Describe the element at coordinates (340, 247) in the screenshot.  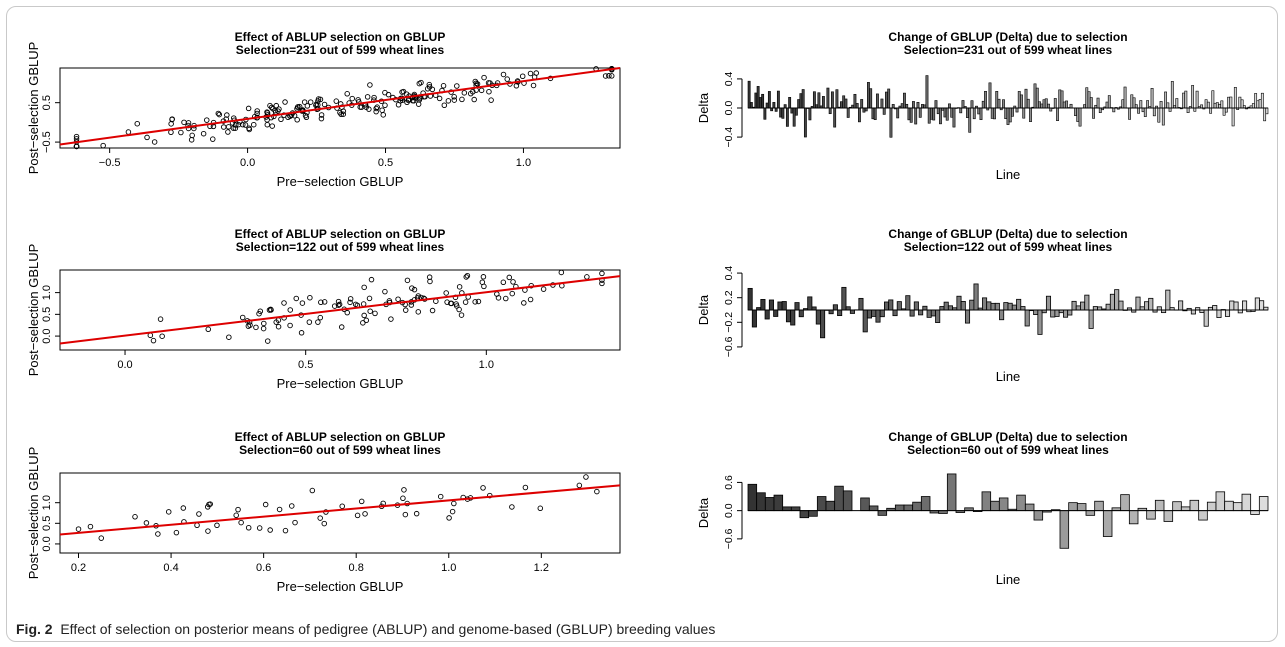
I see `scatter-subtitle: Selection=122 out of 599 wheat lines` at that location.